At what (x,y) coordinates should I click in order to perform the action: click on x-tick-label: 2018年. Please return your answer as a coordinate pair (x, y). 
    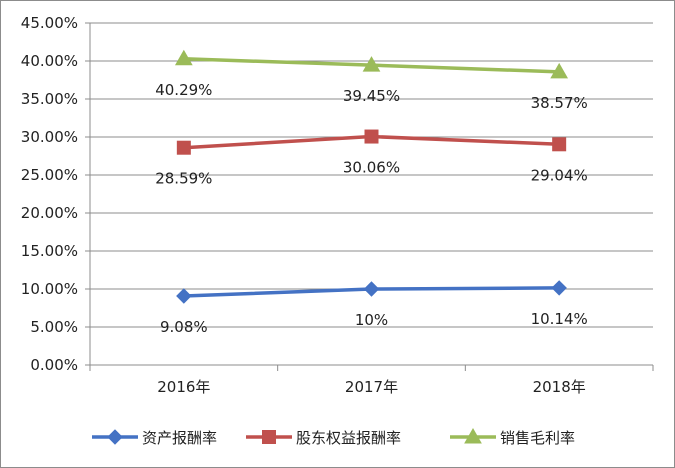
    Looking at the image, I should click on (559, 387).